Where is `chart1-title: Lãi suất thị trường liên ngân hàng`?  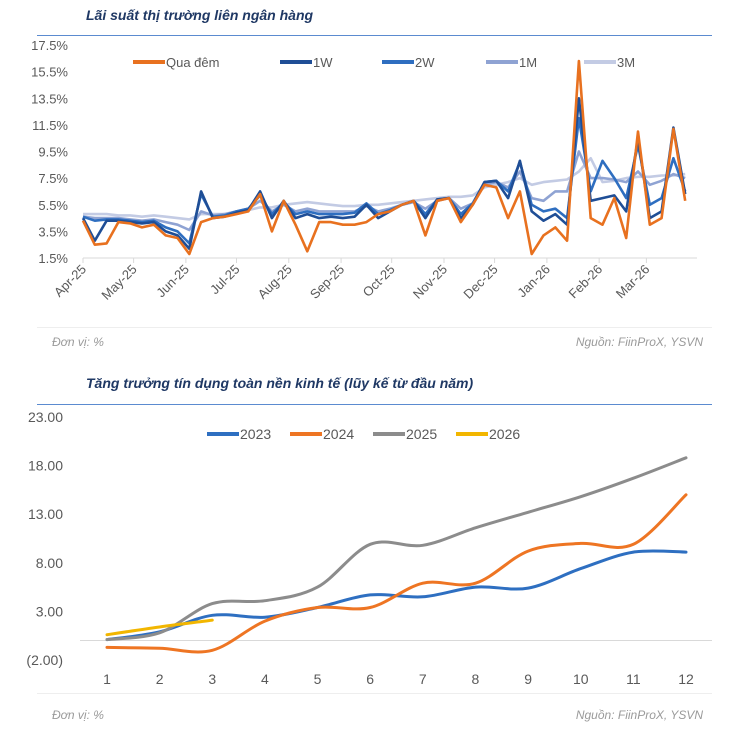 chart1-title: Lãi suất thị trường liên ngân hàng is located at coordinates (200, 15).